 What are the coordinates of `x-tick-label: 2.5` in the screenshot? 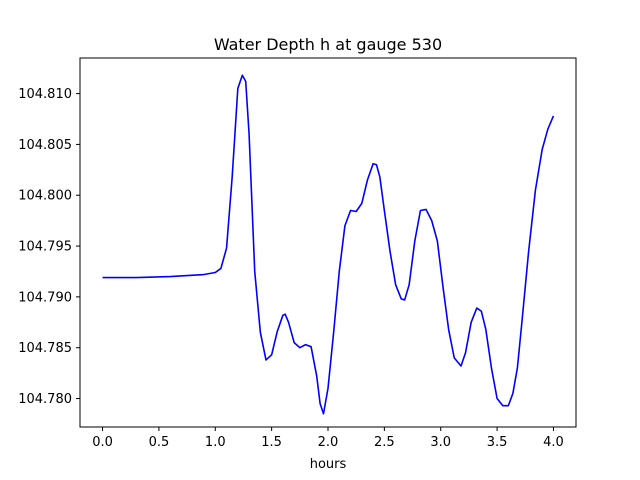 It's located at (384, 442).